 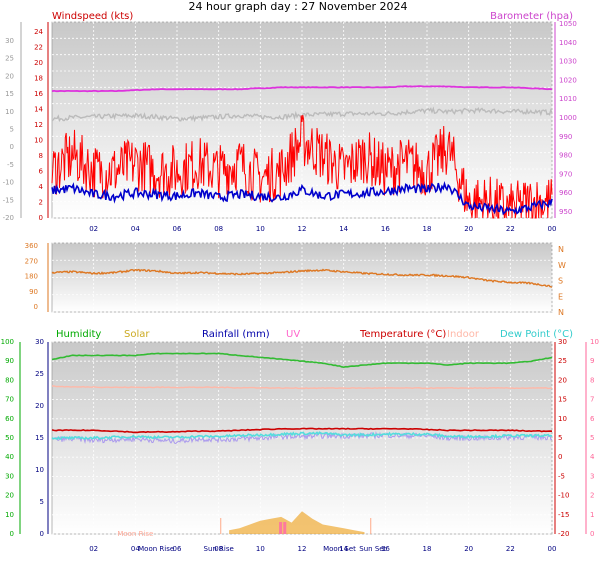 I want to click on humidity-line, so click(x=302, y=360).